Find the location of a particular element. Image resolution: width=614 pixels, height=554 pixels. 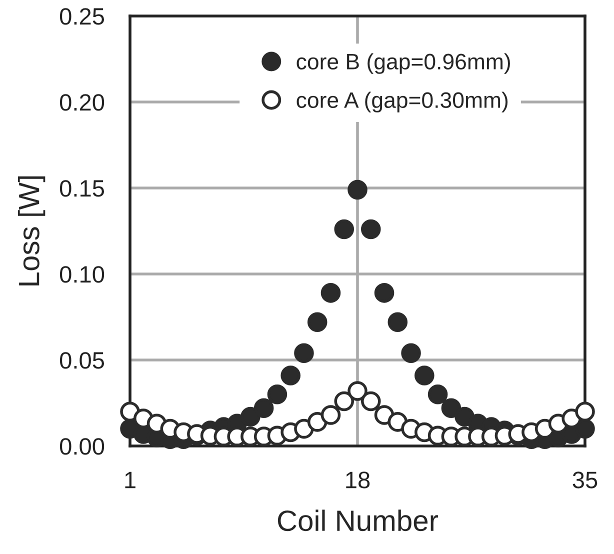

y-axis-title: Loss [W] is located at coordinates (32, 231).